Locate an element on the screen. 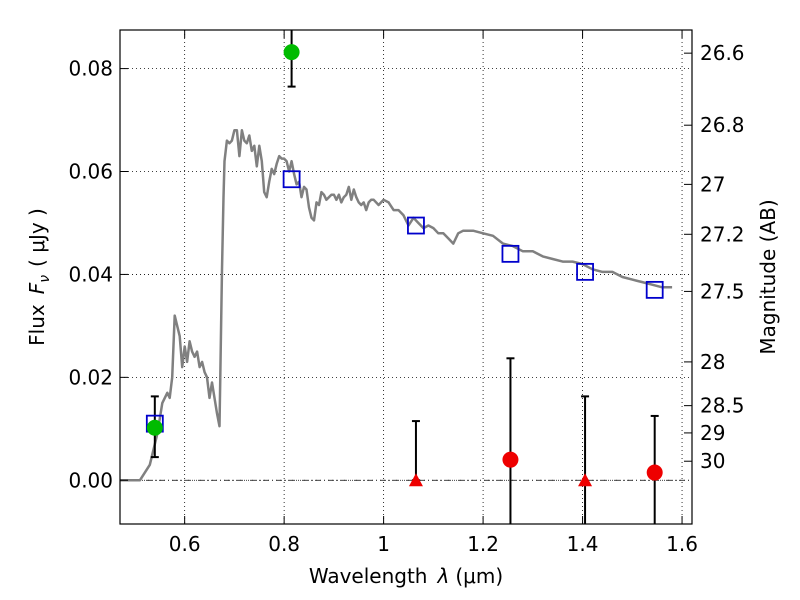 This screenshot has width=800, height=600. y-tick-label: 0.02 is located at coordinates (90, 377).